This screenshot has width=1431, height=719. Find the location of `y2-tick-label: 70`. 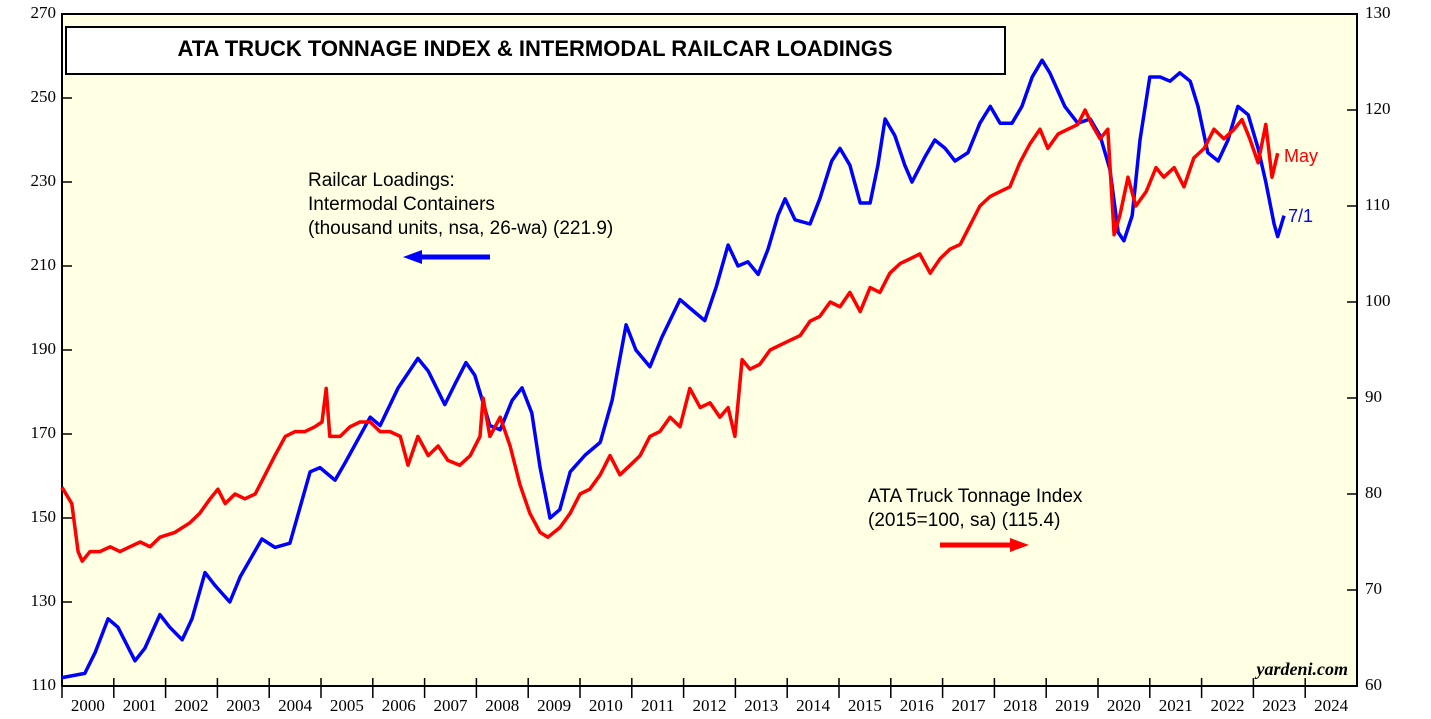

y2-tick-label: 70 is located at coordinates (1373, 588).